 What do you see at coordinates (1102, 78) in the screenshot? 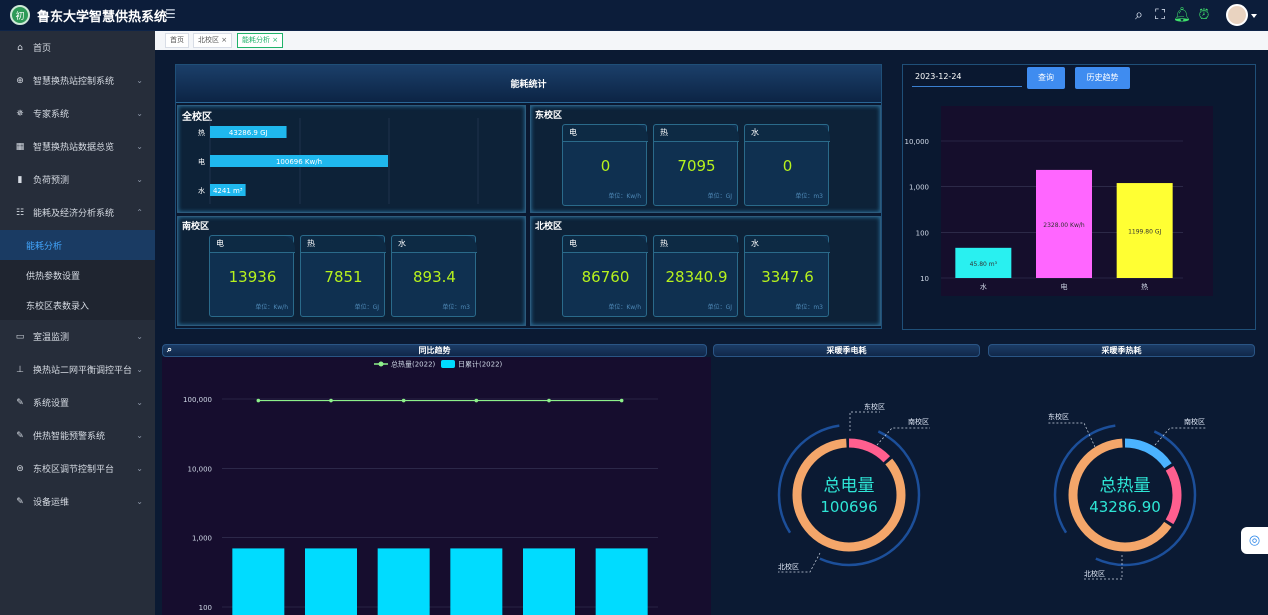
I see `history-trend-button: 历史趋势` at bounding box center [1102, 78].